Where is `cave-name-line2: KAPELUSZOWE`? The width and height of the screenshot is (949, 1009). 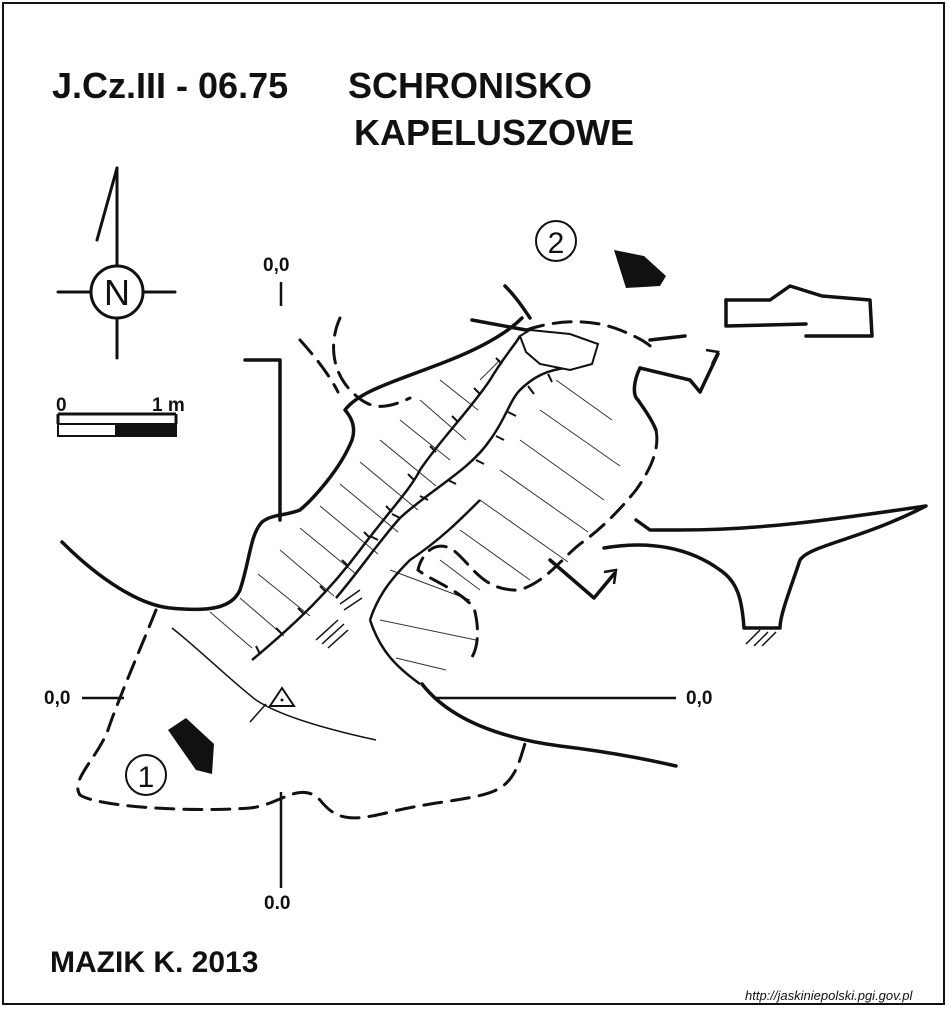
cave-name-line2: KAPELUSZOWE is located at coordinates (494, 132).